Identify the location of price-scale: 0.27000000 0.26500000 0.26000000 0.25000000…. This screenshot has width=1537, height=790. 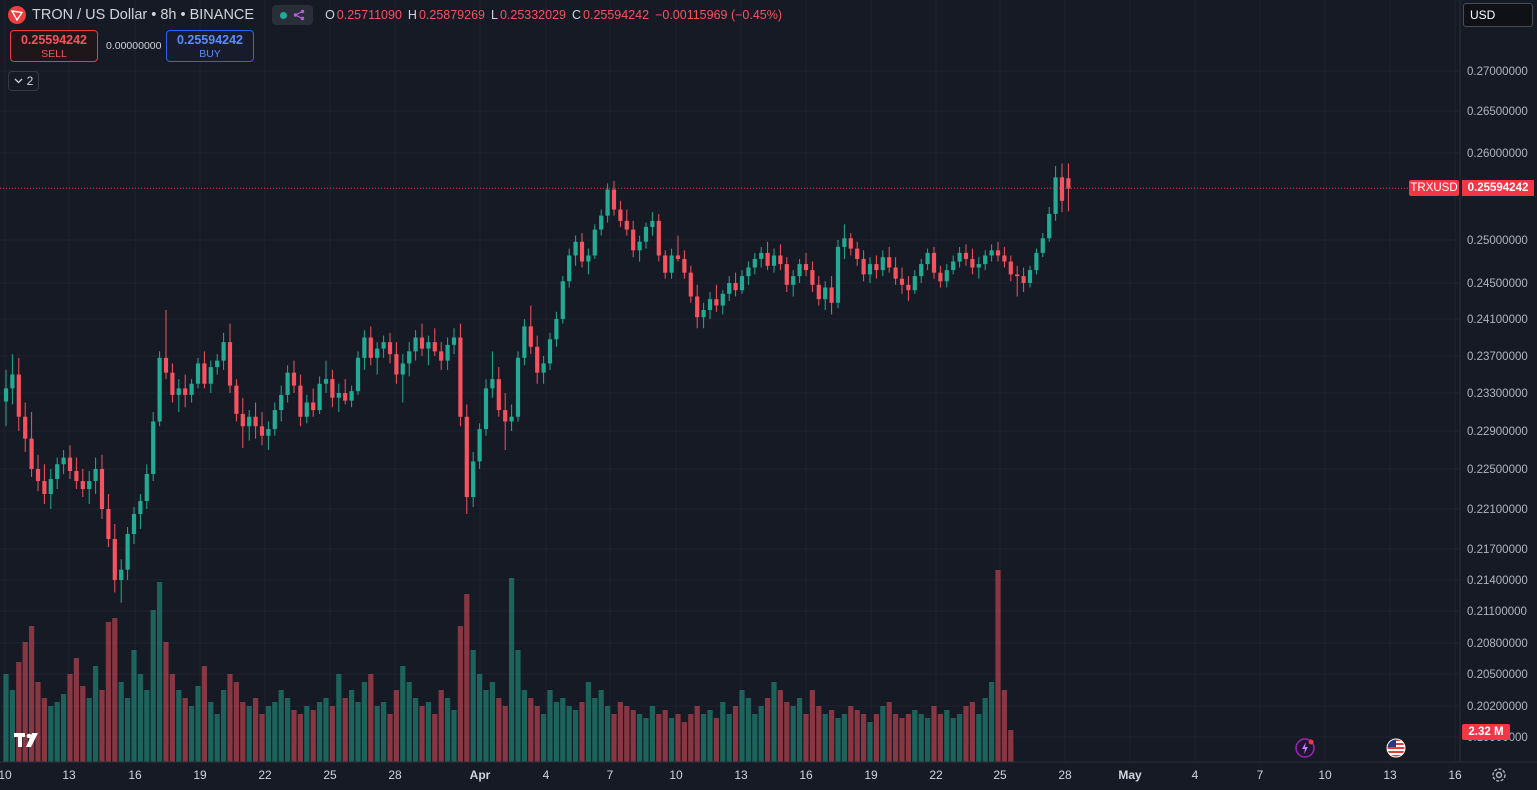
(1497, 405).